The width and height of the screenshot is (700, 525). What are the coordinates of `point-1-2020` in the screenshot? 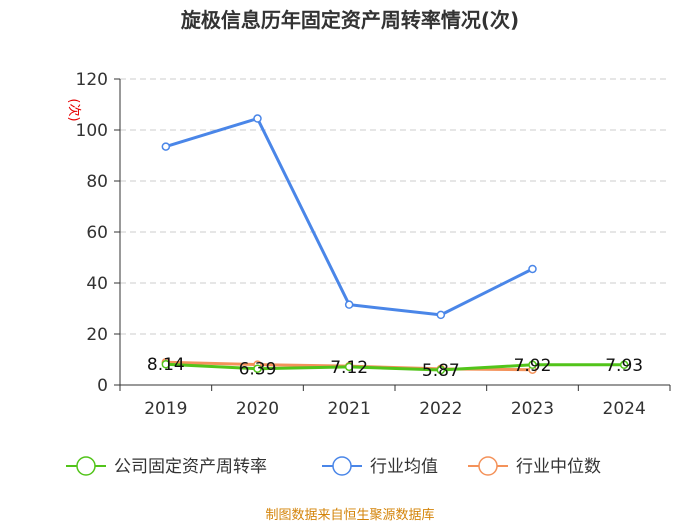 It's located at (257, 118).